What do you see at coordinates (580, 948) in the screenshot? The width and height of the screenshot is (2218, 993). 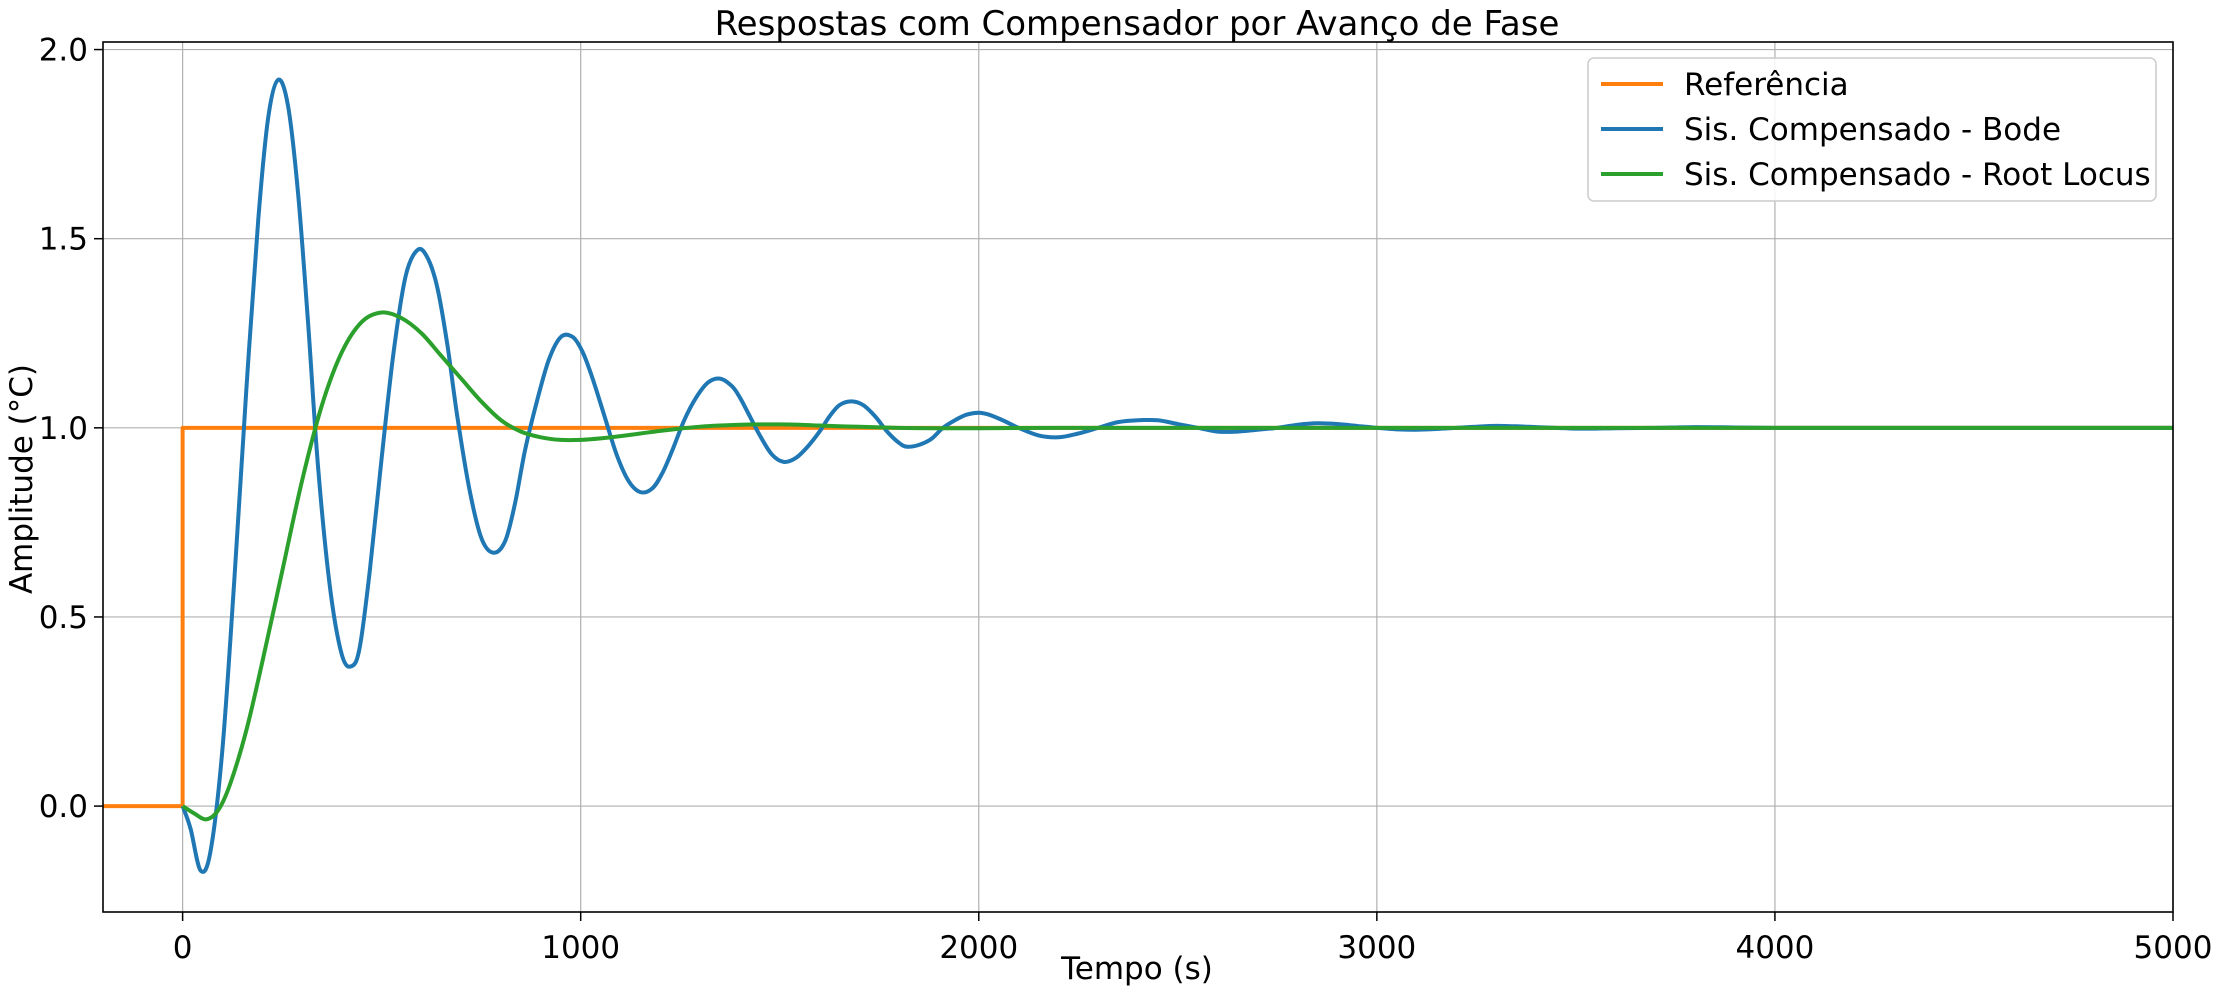 I see `x-tick-label: 1000` at bounding box center [580, 948].